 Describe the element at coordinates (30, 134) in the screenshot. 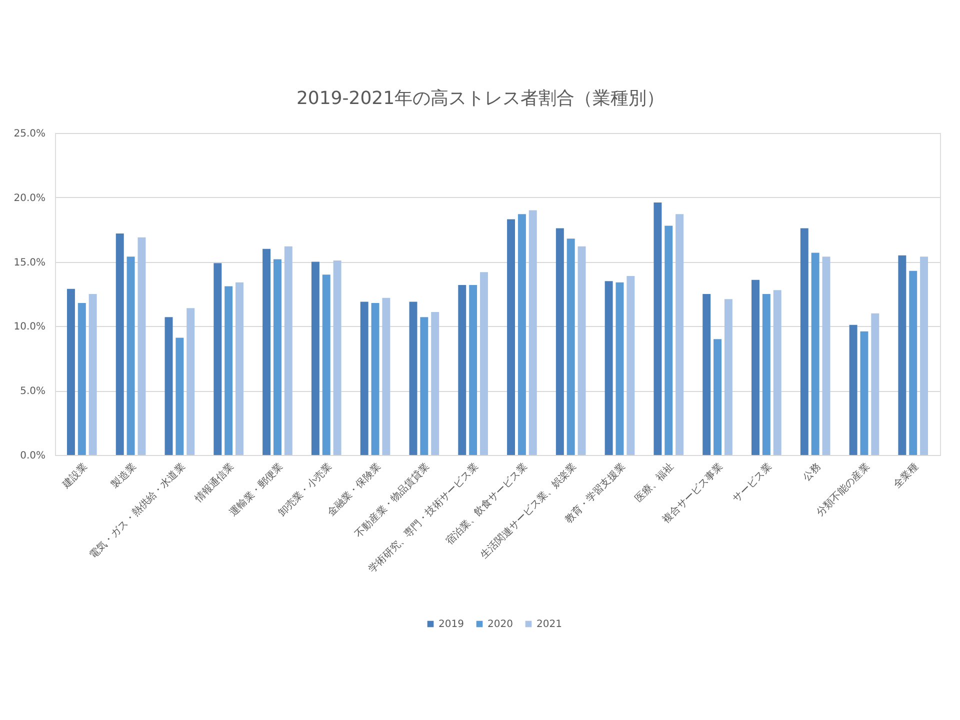

I see `y-tick-label: 25.0%` at that location.